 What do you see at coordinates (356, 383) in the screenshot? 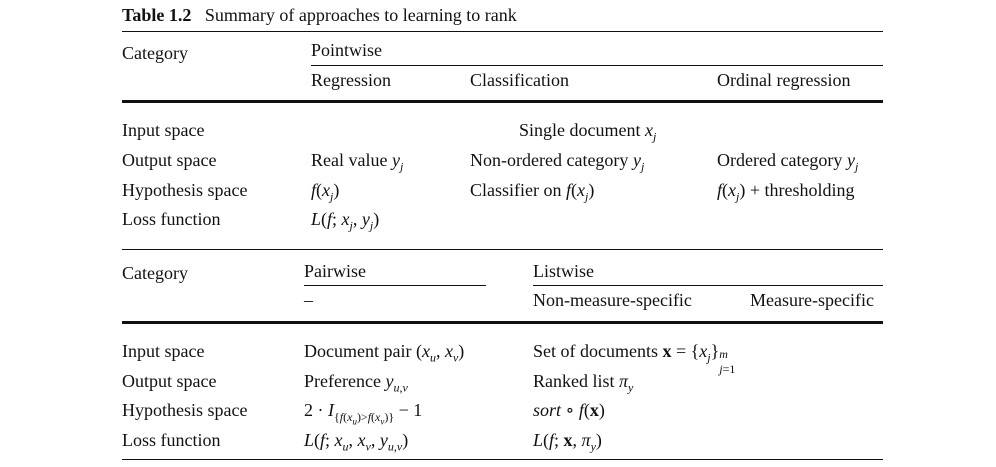
I see `cell-output-pairwise: Preference yu,v` at bounding box center [356, 383].